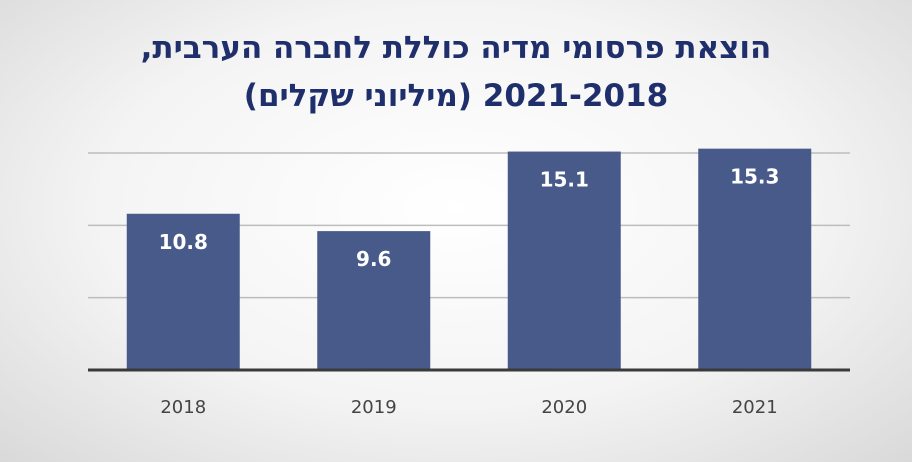 The width and height of the screenshot is (912, 462). What do you see at coordinates (456, 48) in the screenshot?
I see `chart-title-line-1: הוצאת פרסומי מדיה כוללת לחברה הערבית,` at bounding box center [456, 48].